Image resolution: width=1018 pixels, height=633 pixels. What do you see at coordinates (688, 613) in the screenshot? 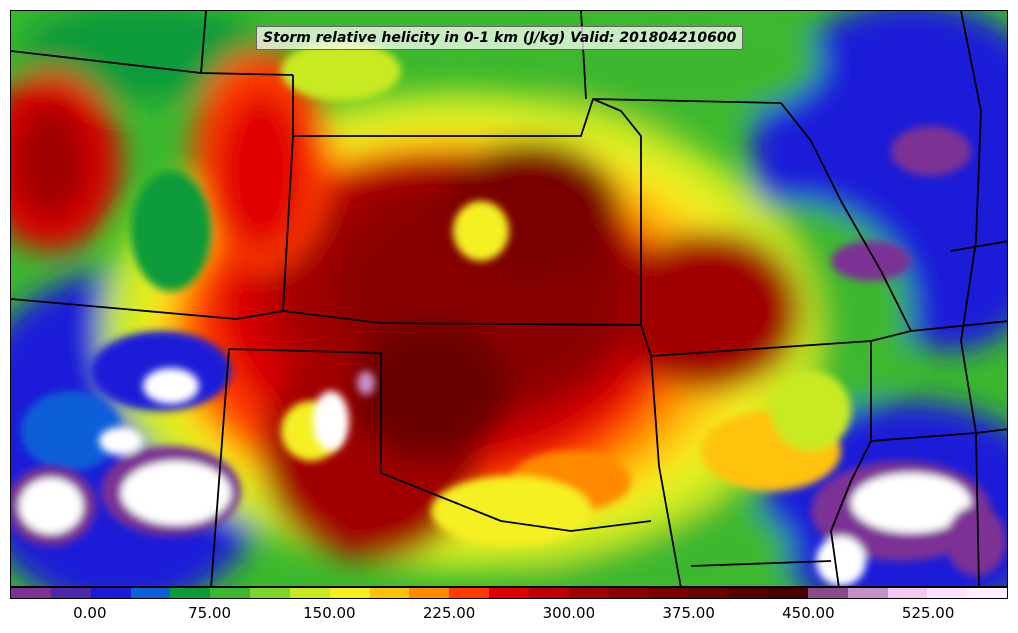
I see `colorbar-tick-label: 375.00` at bounding box center [688, 613].